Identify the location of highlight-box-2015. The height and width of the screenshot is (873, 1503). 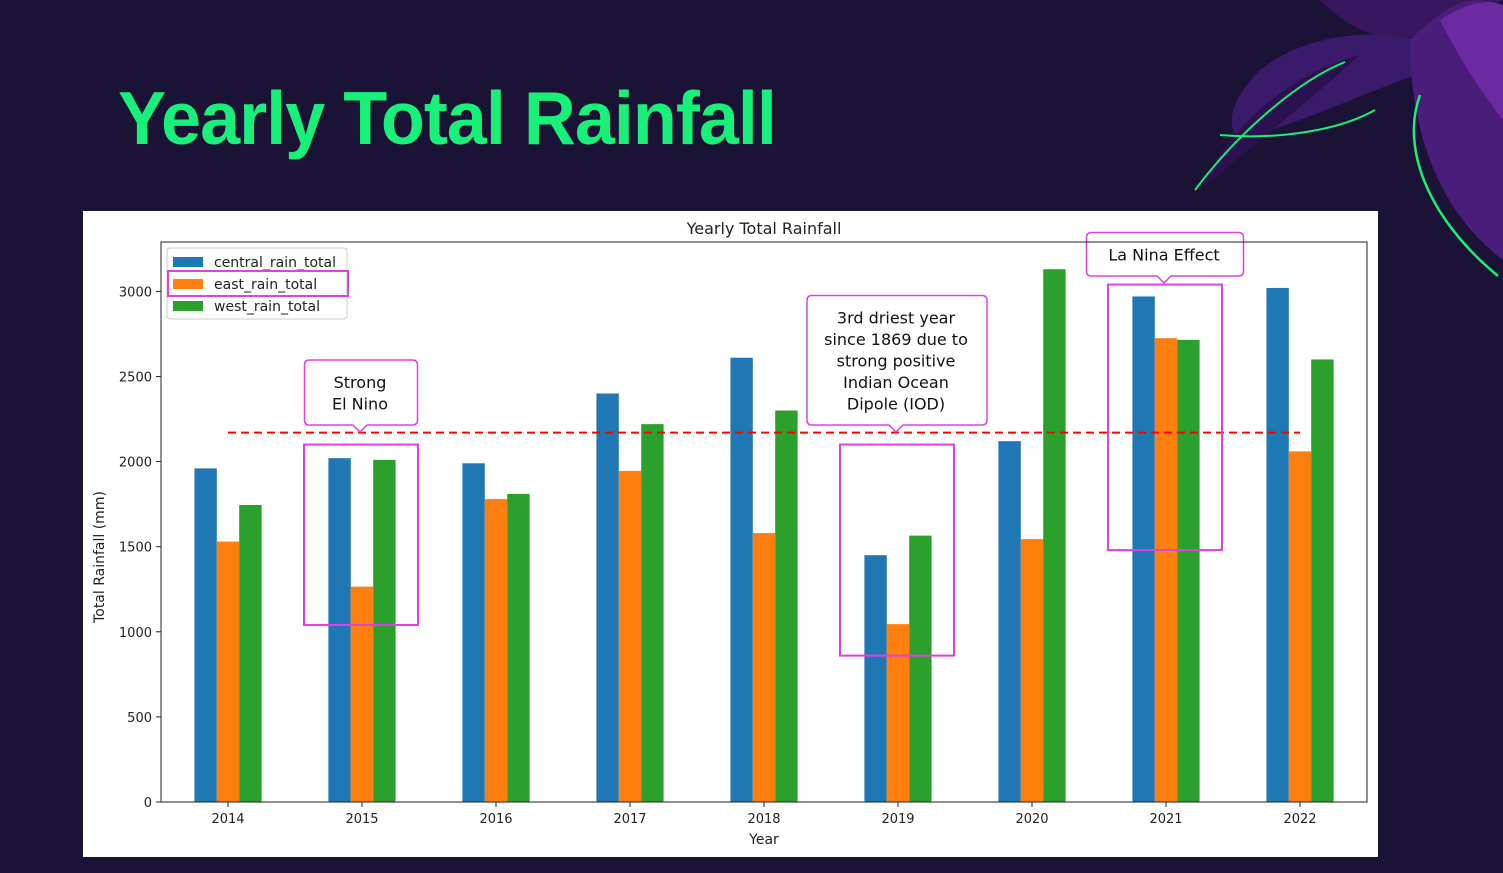
(361, 534).